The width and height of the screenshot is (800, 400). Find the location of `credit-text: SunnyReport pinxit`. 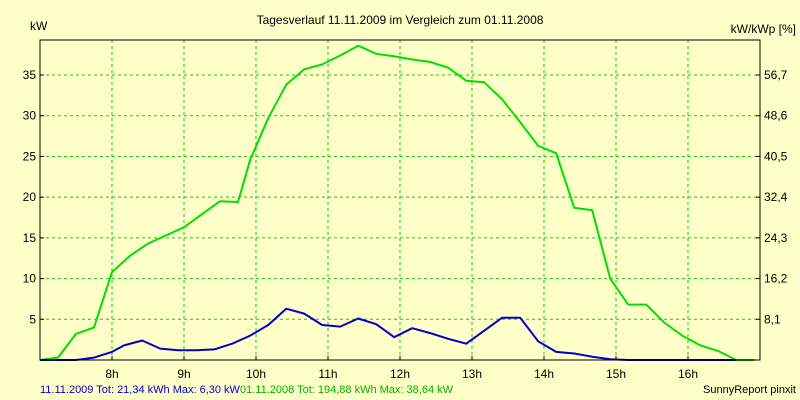

credit-text: SunnyReport pinxit is located at coordinates (749, 390).